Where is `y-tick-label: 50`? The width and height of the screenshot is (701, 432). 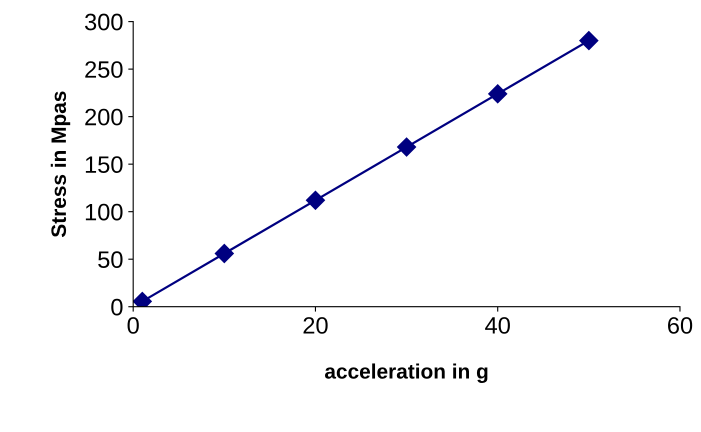
y-tick-label: 50 is located at coordinates (110, 259).